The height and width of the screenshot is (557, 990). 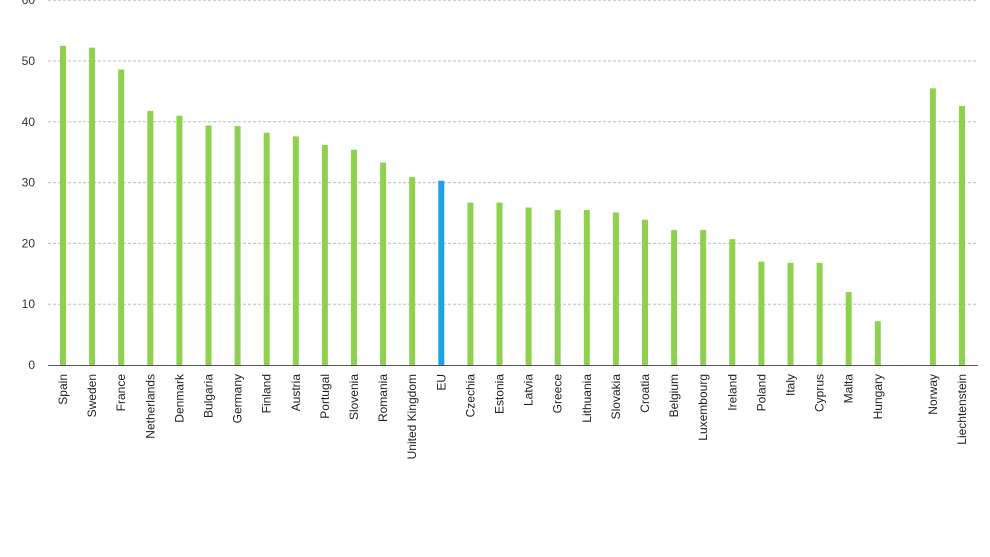 I want to click on bar-denmark, so click(x=179, y=240).